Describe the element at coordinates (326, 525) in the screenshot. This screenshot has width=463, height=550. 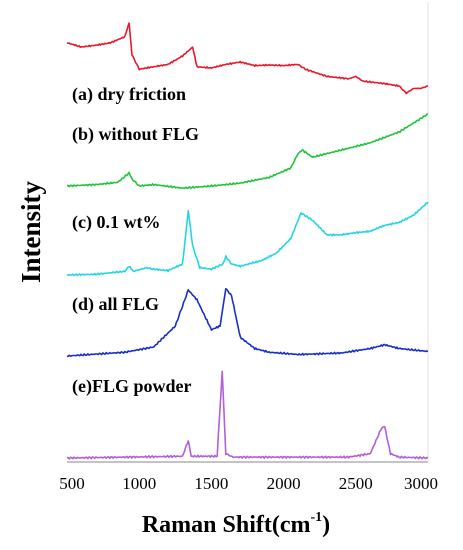
I see `x-axis-label-close: )` at that location.